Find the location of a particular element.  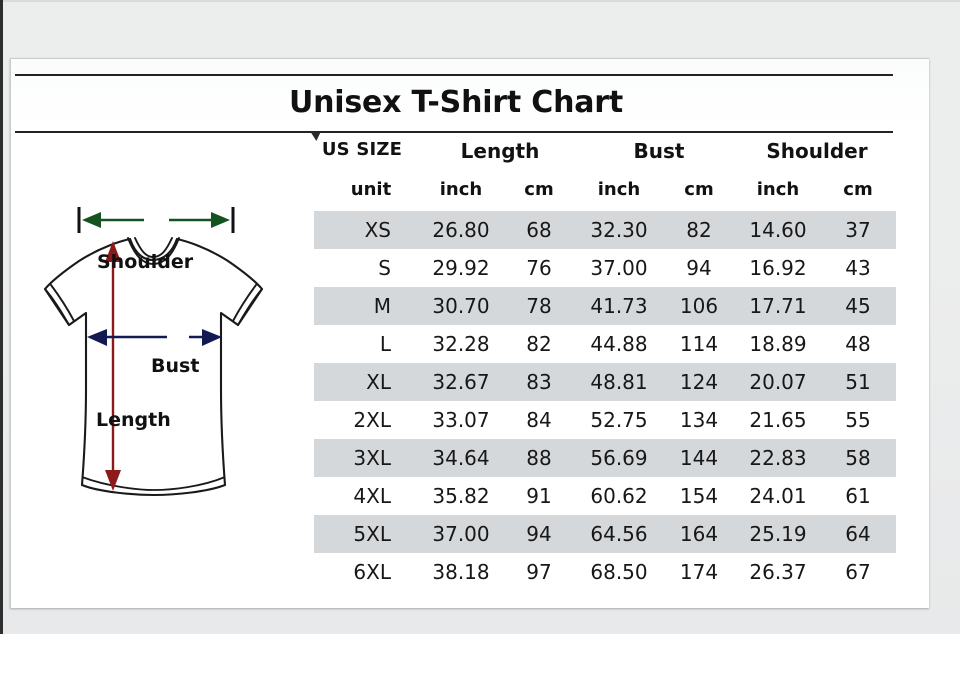

cell-length-cm: 88 is located at coordinates (539, 458).